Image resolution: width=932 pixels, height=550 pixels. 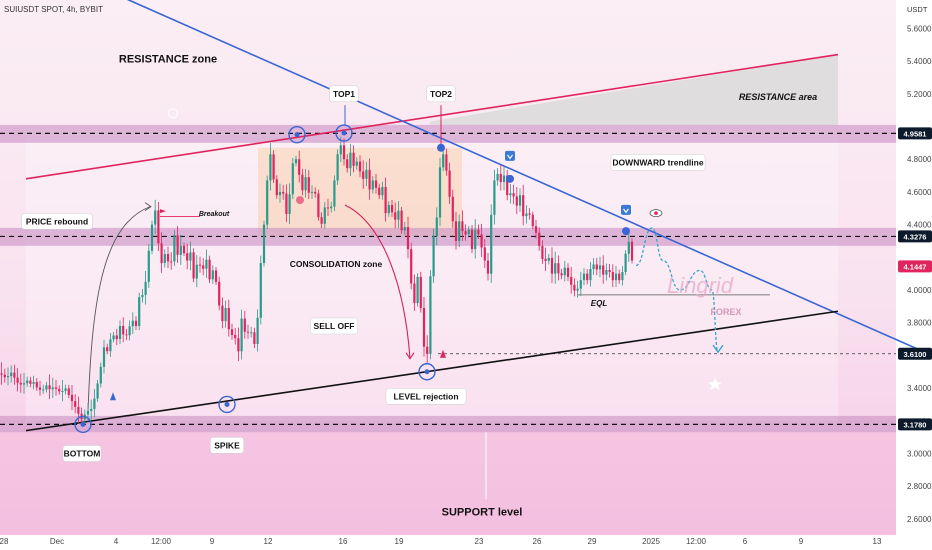 I want to click on annotation-label: EQL, so click(x=599, y=303).